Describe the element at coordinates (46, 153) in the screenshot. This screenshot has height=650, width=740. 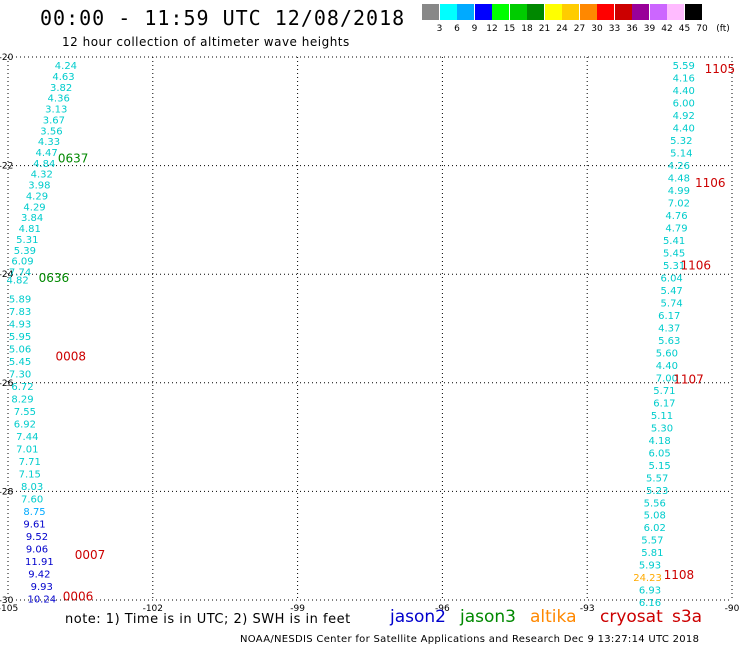
I see `wave-height-point: 4.47` at that location.